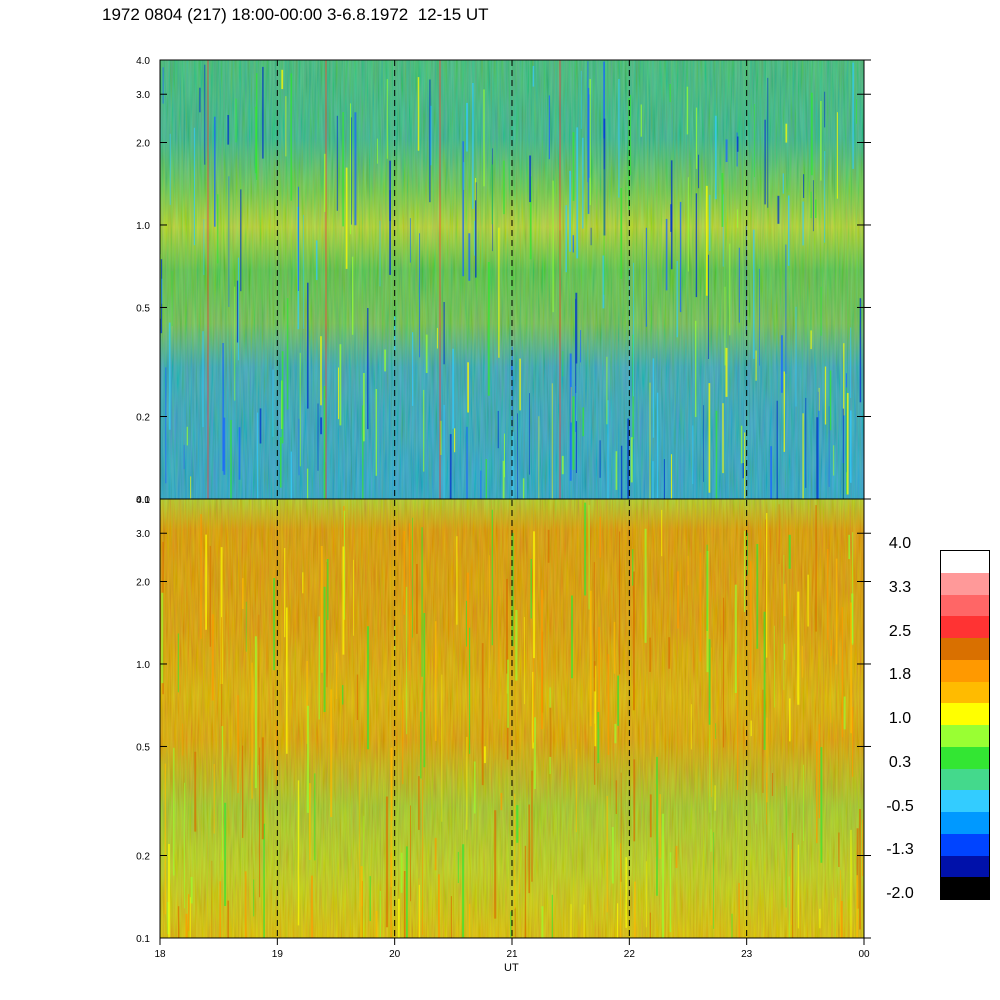  Describe the element at coordinates (900, 675) in the screenshot. I see `colorbar-label: 1.8` at that location.